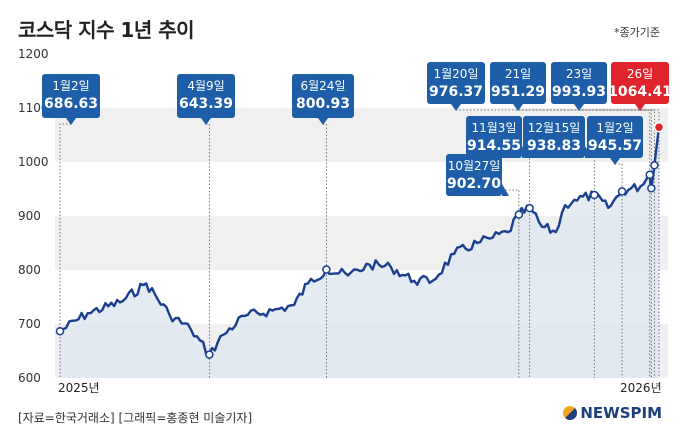 This screenshot has width=680, height=442. I want to click on callout-date: 10월27일, so click(474, 166).